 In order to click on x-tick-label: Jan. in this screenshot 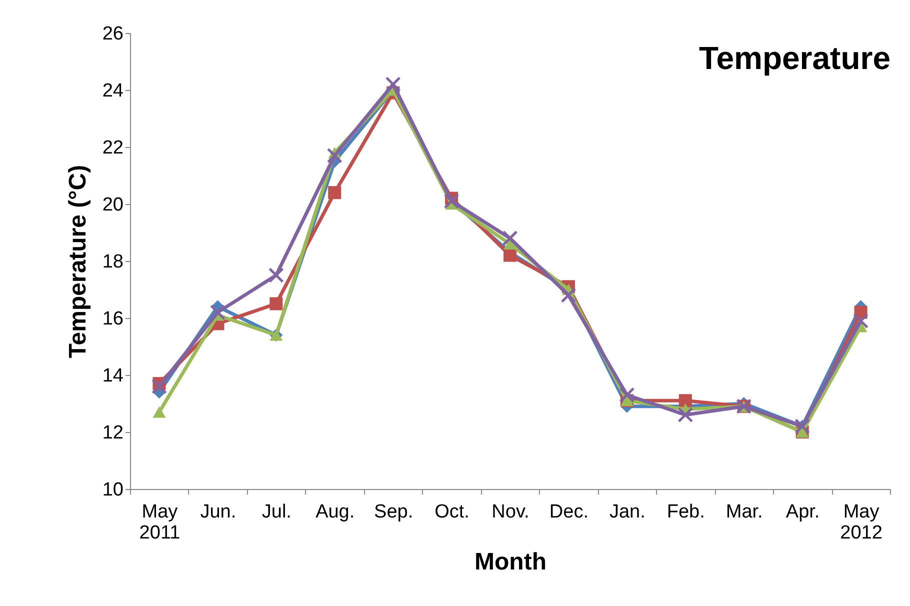, I will do `click(627, 512)`.